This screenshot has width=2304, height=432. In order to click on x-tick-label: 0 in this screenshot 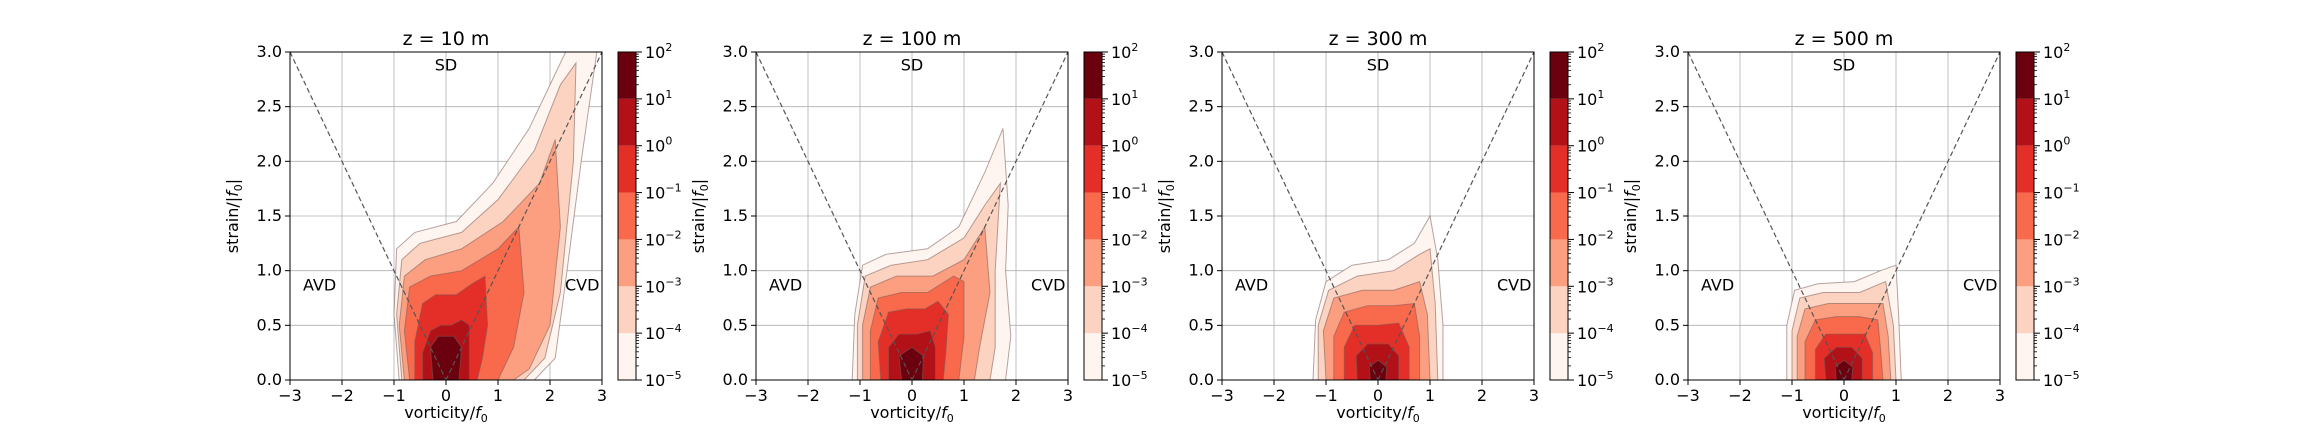, I will do `click(912, 395)`.